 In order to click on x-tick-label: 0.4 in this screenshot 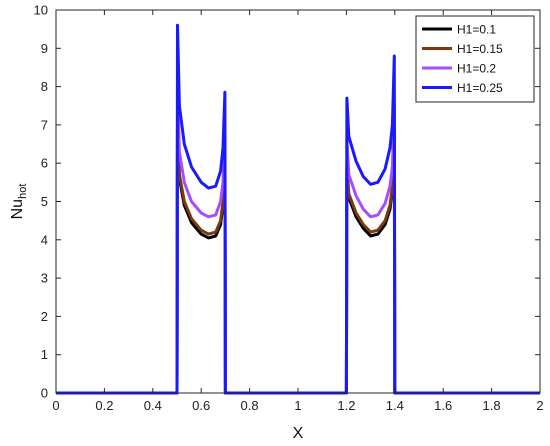, I will do `click(153, 405)`.